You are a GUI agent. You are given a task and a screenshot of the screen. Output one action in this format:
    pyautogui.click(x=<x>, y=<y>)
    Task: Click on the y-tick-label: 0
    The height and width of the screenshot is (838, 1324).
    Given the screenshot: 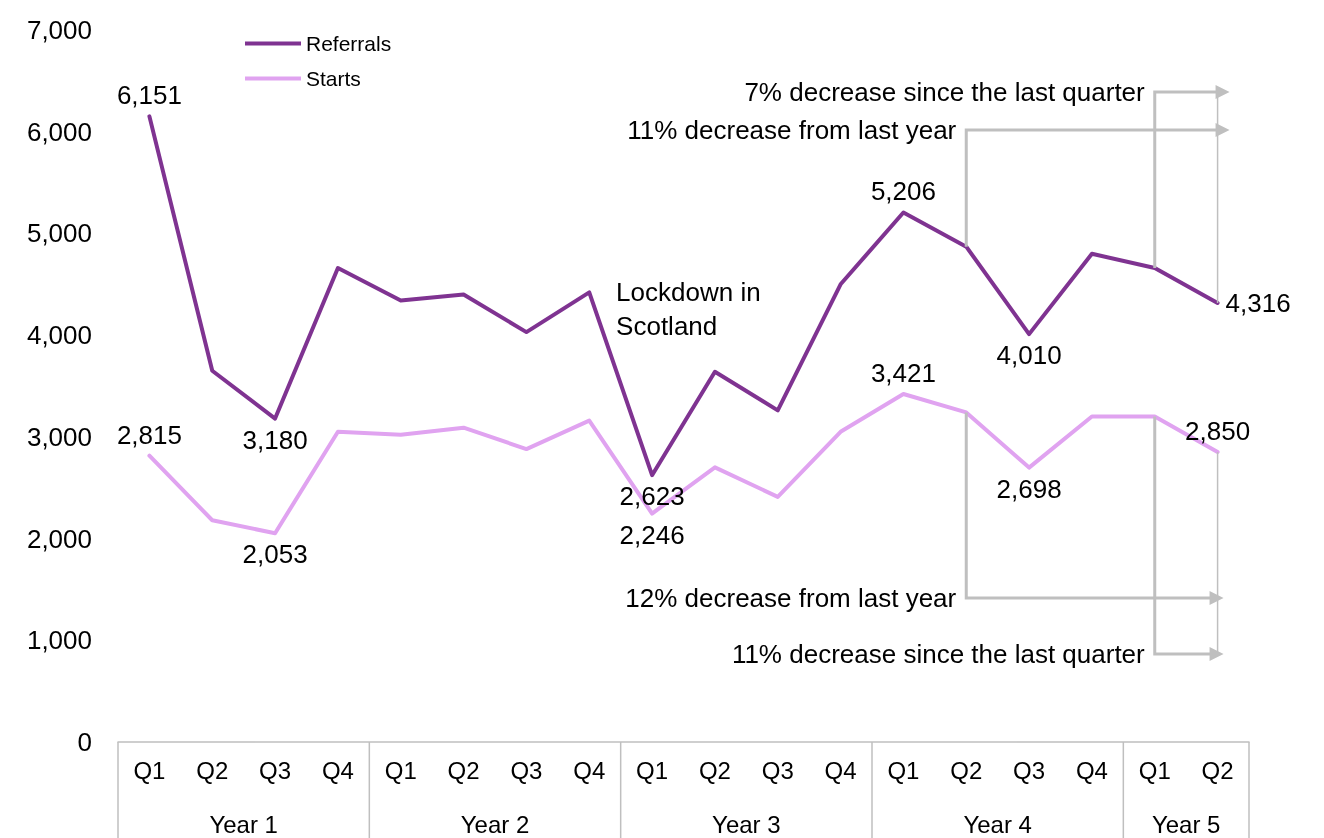 What is the action you would take?
    pyautogui.click(x=84, y=742)
    